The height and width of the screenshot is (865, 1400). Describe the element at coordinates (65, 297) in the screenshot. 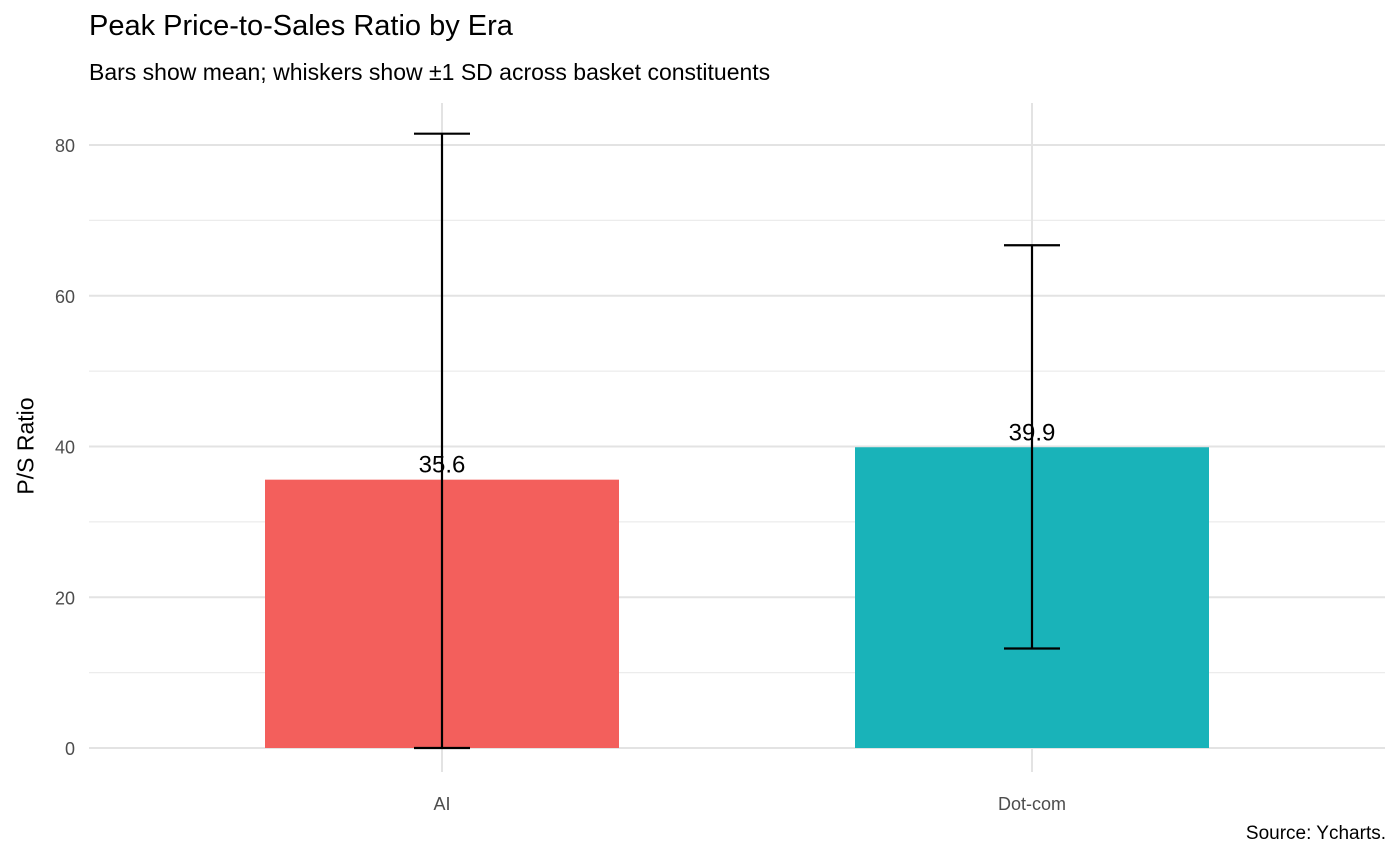

I see `y-tick-label: 60` at that location.